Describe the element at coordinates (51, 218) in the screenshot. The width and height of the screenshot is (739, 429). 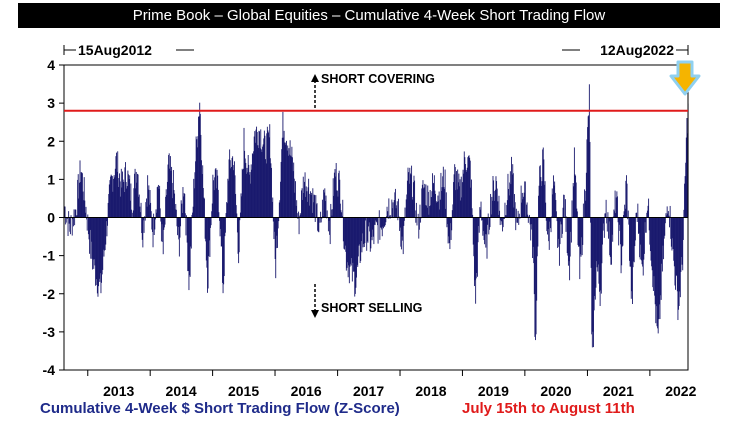
I see `y-tick-label: 0` at that location.